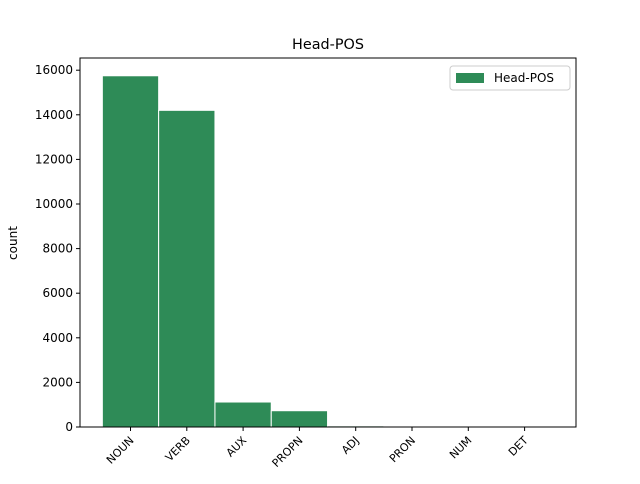 The width and height of the screenshot is (640, 484). What do you see at coordinates (13, 243) in the screenshot?
I see `y-axis-label: count` at bounding box center [13, 243].